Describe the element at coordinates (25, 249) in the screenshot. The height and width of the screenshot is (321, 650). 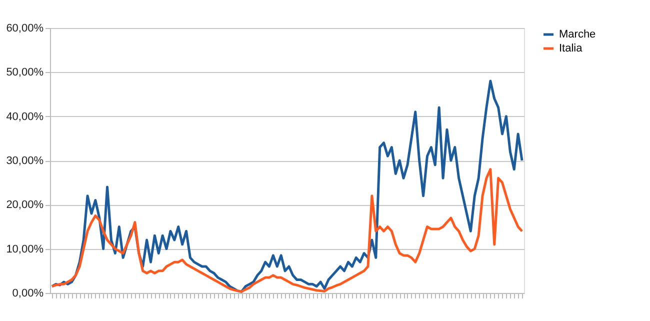
I see `y-tick-label: 10,00%` at that location.